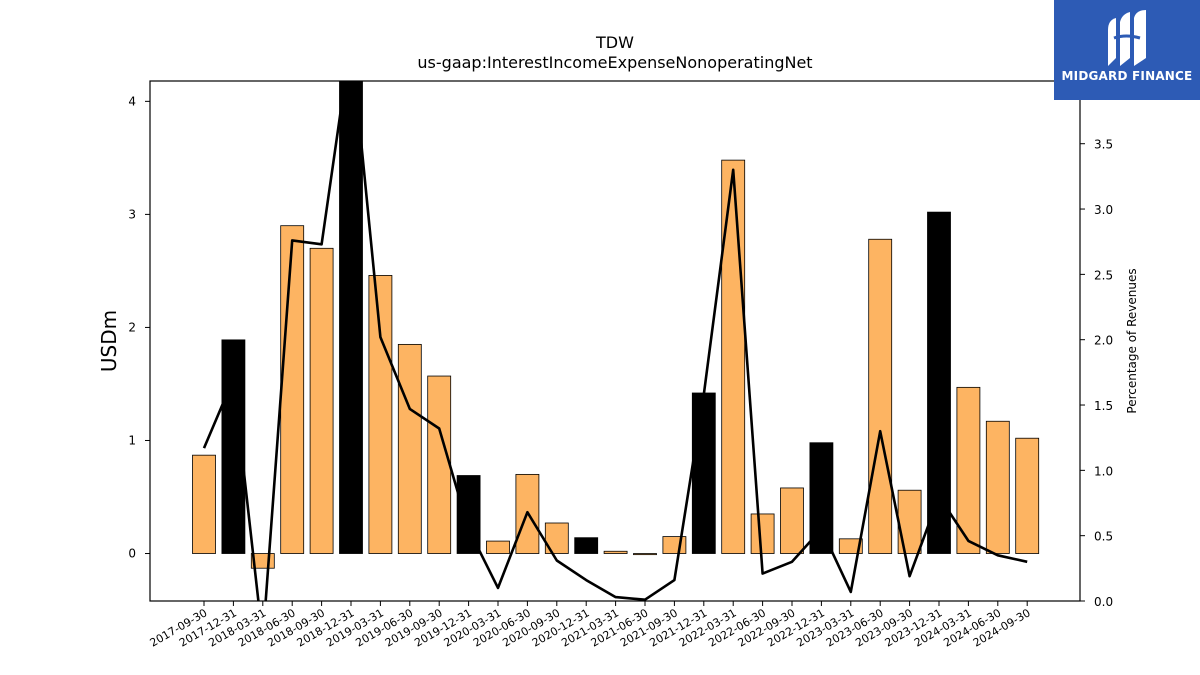 The image size is (1200, 675). What do you see at coordinates (1103, 341) in the screenshot?
I see `right-tick-label: 2.0` at bounding box center [1103, 341].